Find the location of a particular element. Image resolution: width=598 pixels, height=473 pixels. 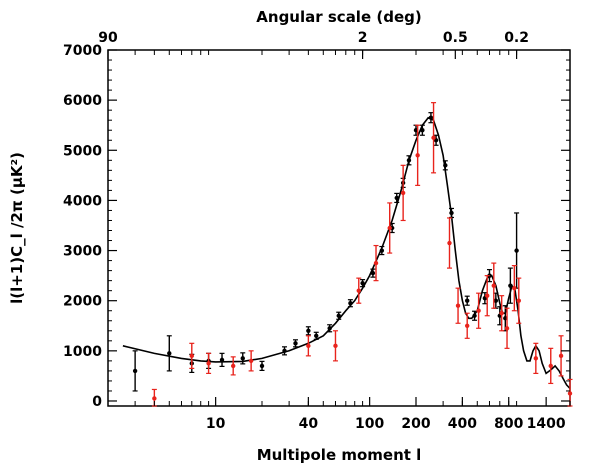

y-tick-label: 7000 is located at coordinates (82, 51).